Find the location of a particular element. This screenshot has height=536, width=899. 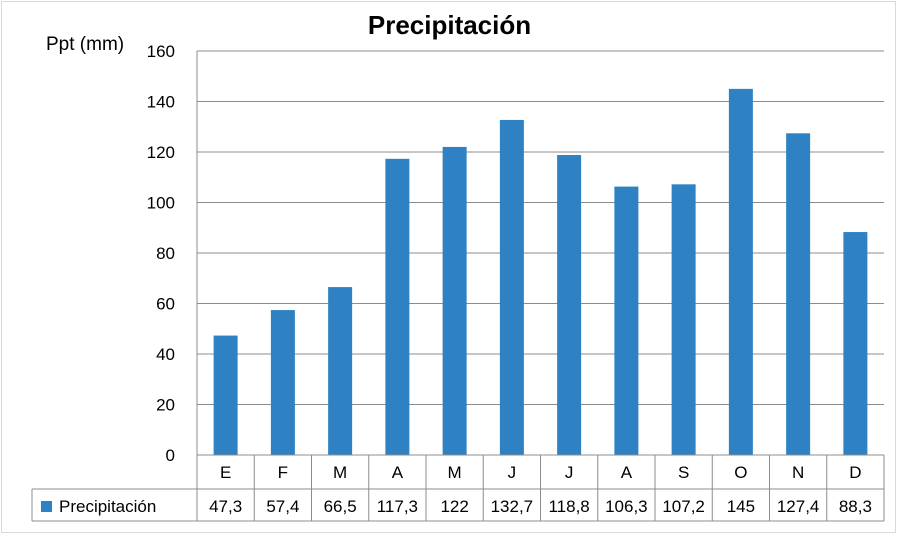

y-tick-label: 40 is located at coordinates (165, 354).